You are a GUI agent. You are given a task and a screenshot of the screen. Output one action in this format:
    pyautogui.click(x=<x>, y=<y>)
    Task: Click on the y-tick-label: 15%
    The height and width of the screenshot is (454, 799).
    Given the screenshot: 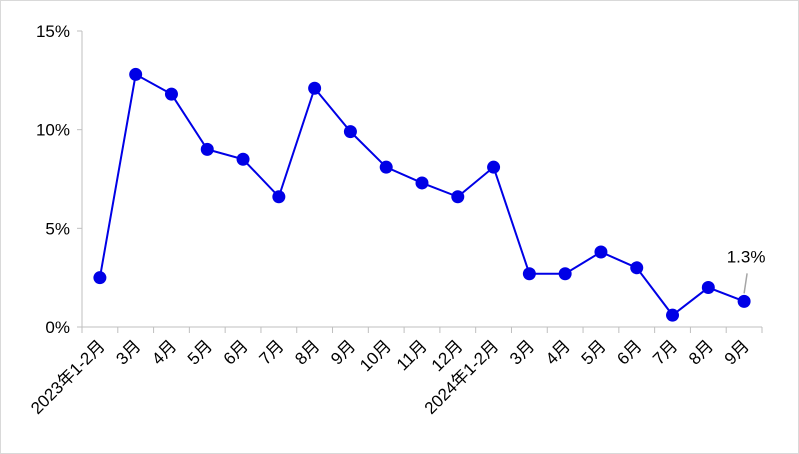 What is the action you would take?
    pyautogui.click(x=53, y=31)
    